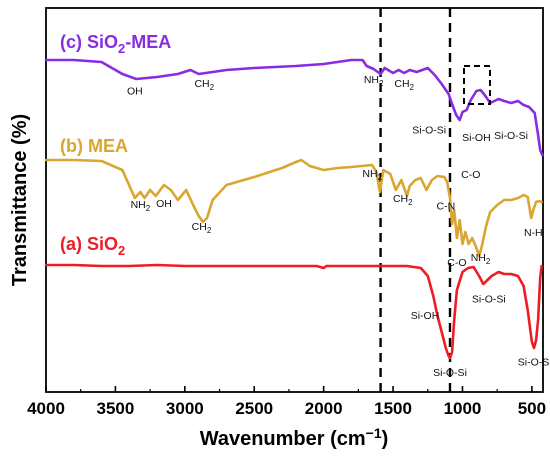 The width and height of the screenshot is (550, 469). Describe the element at coordinates (477, 85) in the screenshot. I see `highlight-box` at that location.